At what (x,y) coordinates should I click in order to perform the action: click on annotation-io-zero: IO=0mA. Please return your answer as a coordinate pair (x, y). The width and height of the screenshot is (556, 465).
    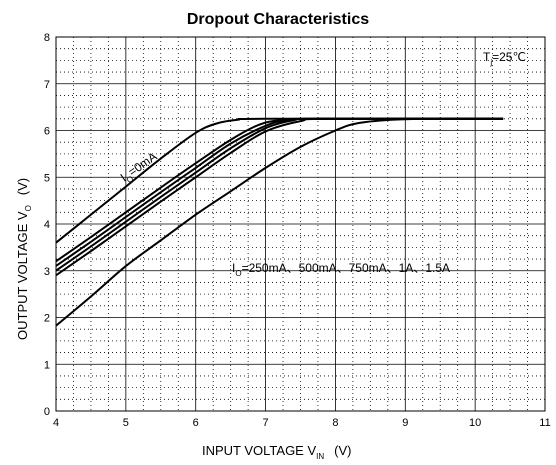
    Looking at the image, I should click on (140, 168).